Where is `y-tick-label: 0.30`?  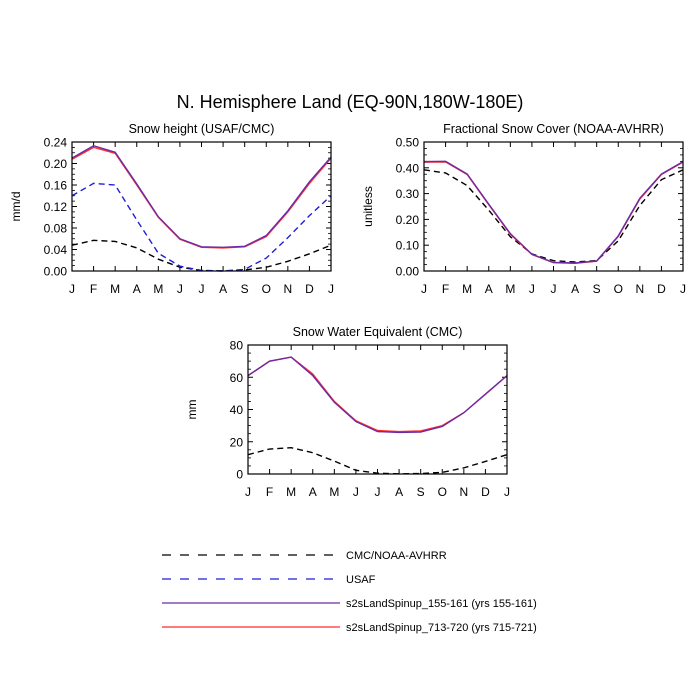
y-tick-label: 0.30 is located at coordinates (408, 194).